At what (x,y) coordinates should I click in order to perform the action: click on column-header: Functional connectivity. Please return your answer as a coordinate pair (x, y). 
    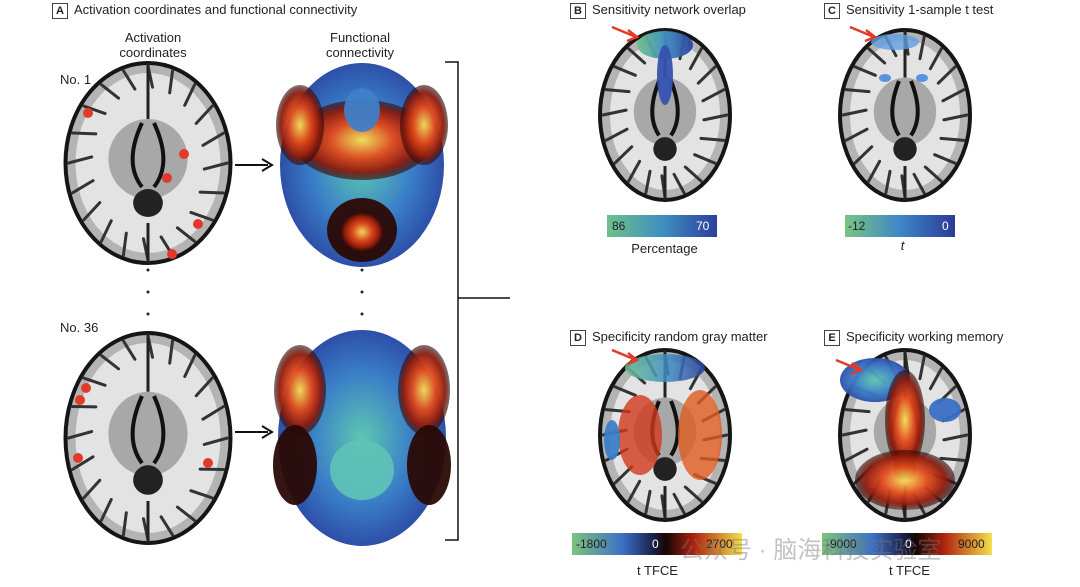
    Looking at the image, I should click on (360, 45).